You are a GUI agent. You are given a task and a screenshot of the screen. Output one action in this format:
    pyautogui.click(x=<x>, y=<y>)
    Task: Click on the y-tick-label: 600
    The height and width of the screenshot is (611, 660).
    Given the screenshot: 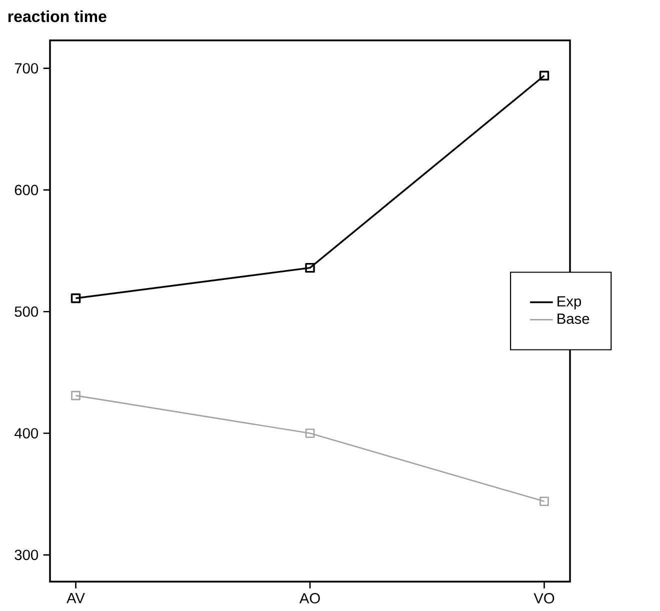 What is the action you would take?
    pyautogui.click(x=26, y=190)
    